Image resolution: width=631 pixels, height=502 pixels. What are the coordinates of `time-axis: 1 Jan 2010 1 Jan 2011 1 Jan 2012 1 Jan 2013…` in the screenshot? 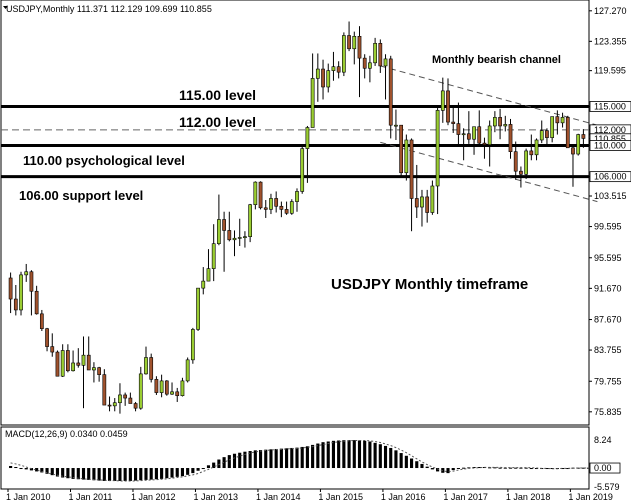 It's located at (309, 495).